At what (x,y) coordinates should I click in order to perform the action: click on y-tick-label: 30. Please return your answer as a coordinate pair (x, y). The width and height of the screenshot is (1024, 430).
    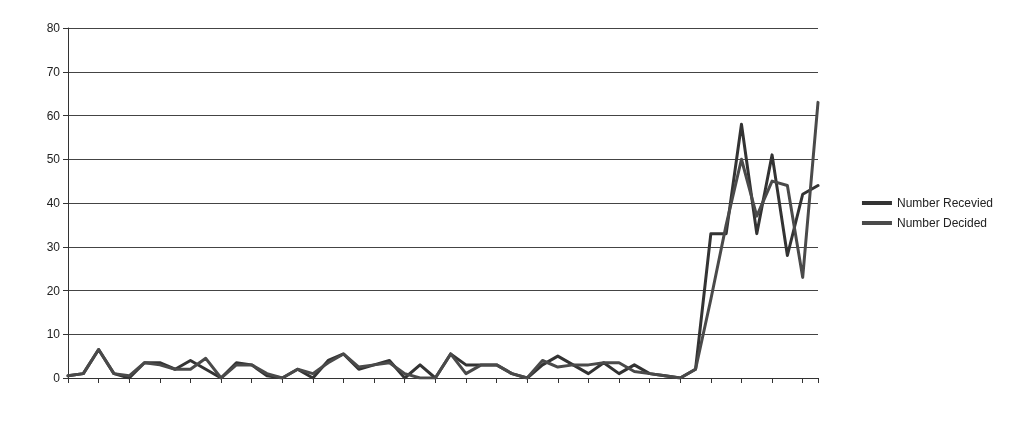
    Looking at the image, I should click on (53, 246).